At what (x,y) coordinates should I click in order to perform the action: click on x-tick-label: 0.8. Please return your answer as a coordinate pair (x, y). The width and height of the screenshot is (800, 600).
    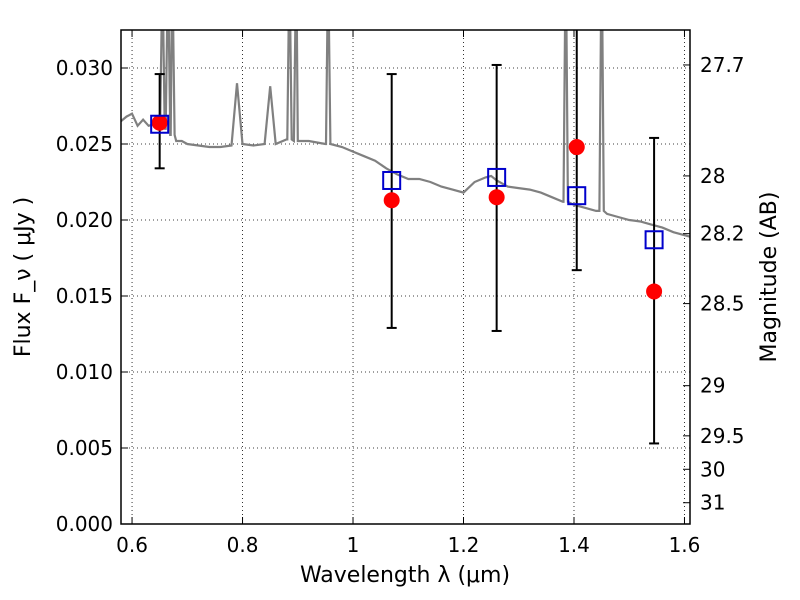
    Looking at the image, I should click on (243, 545).